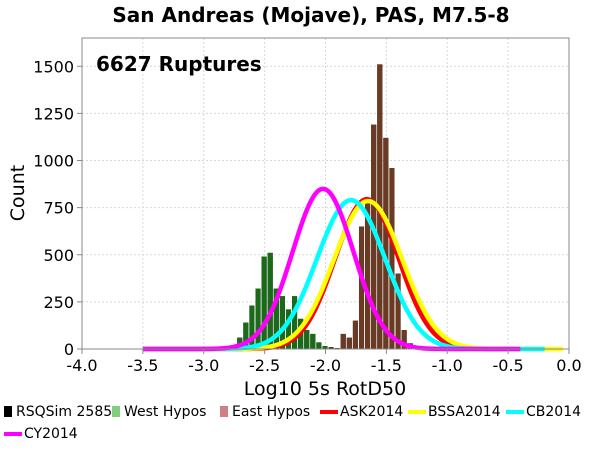  I want to click on legend-swatch-west-hypos, so click(116, 411).